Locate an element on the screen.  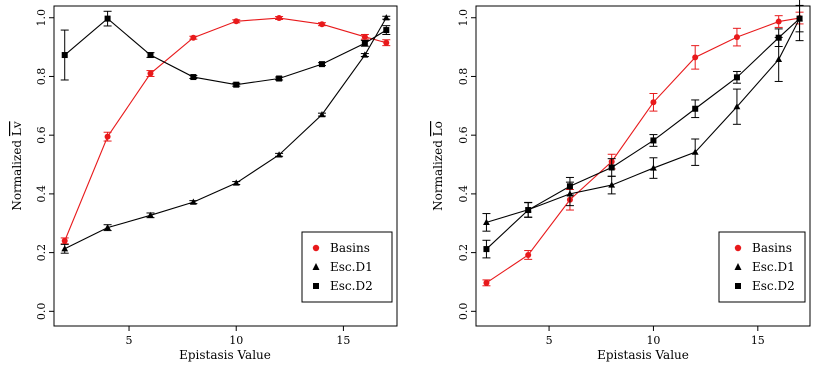
y-axis-label-overlined: Lo is located at coordinates (438, 128).